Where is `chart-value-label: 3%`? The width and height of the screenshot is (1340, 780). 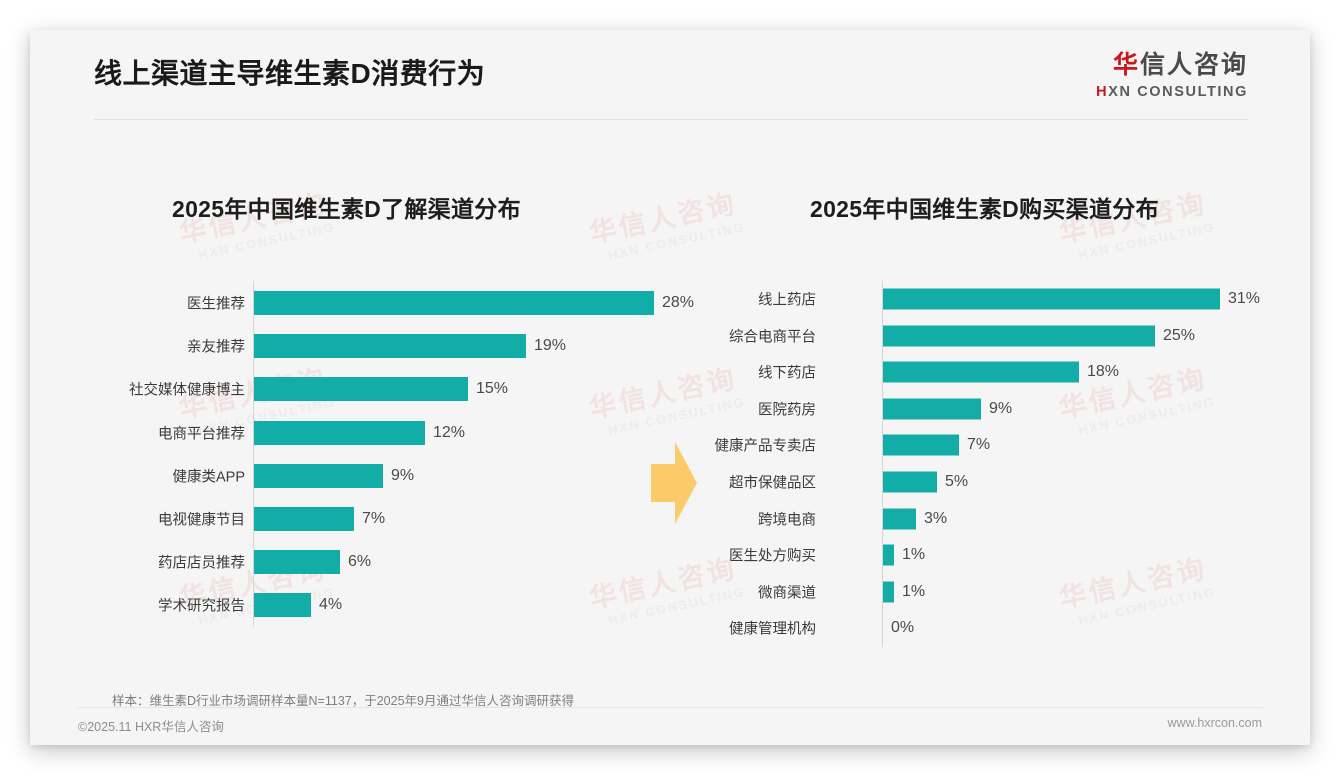
chart-value-label: 3% is located at coordinates (936, 518).